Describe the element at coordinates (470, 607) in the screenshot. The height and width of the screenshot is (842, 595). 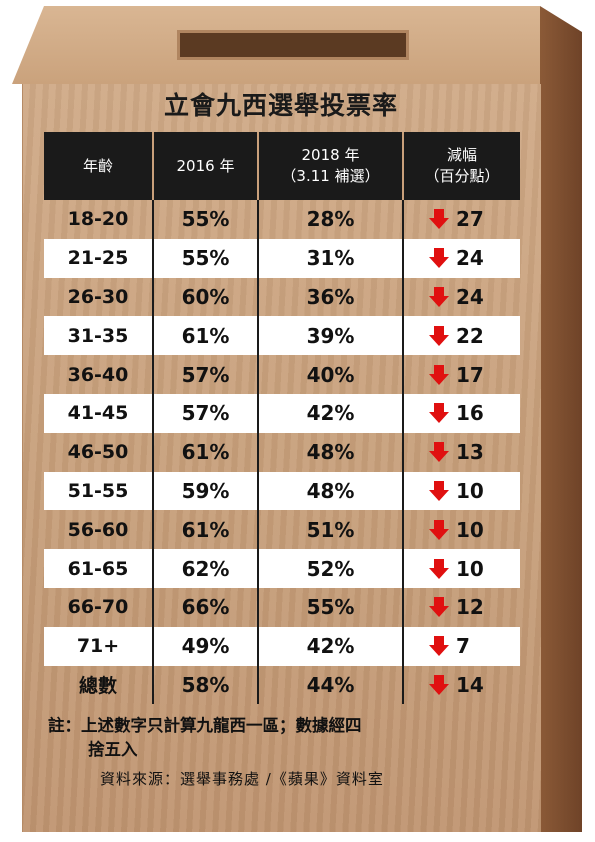
I see `cell-drop-value: 12` at that location.